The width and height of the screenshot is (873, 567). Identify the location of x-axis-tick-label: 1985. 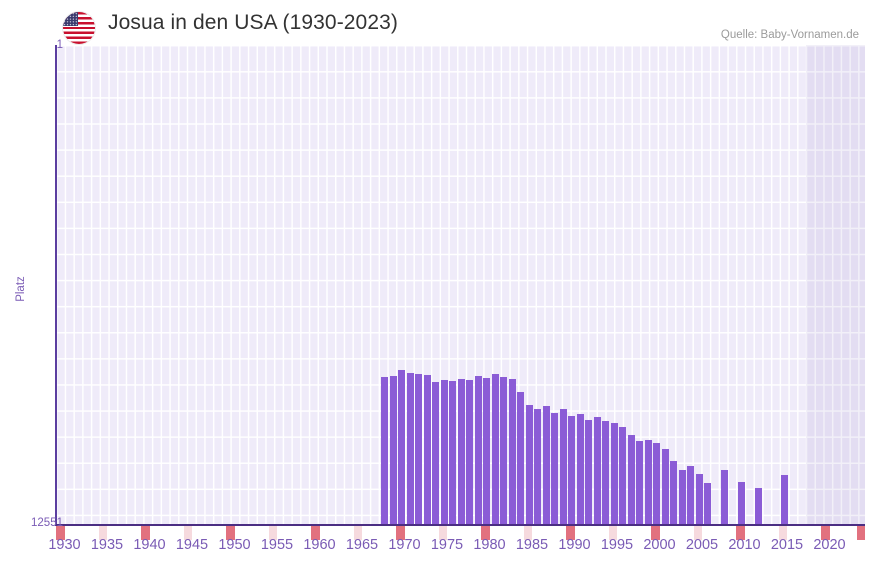
(532, 545).